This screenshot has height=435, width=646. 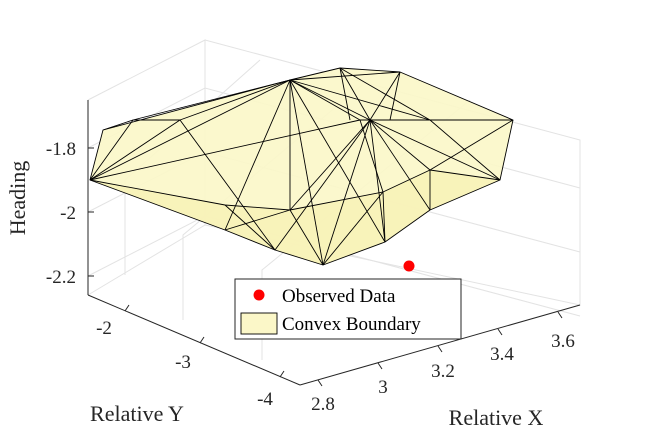 I want to click on legend: Observed Data Convex Boundary, so click(x=348, y=309).